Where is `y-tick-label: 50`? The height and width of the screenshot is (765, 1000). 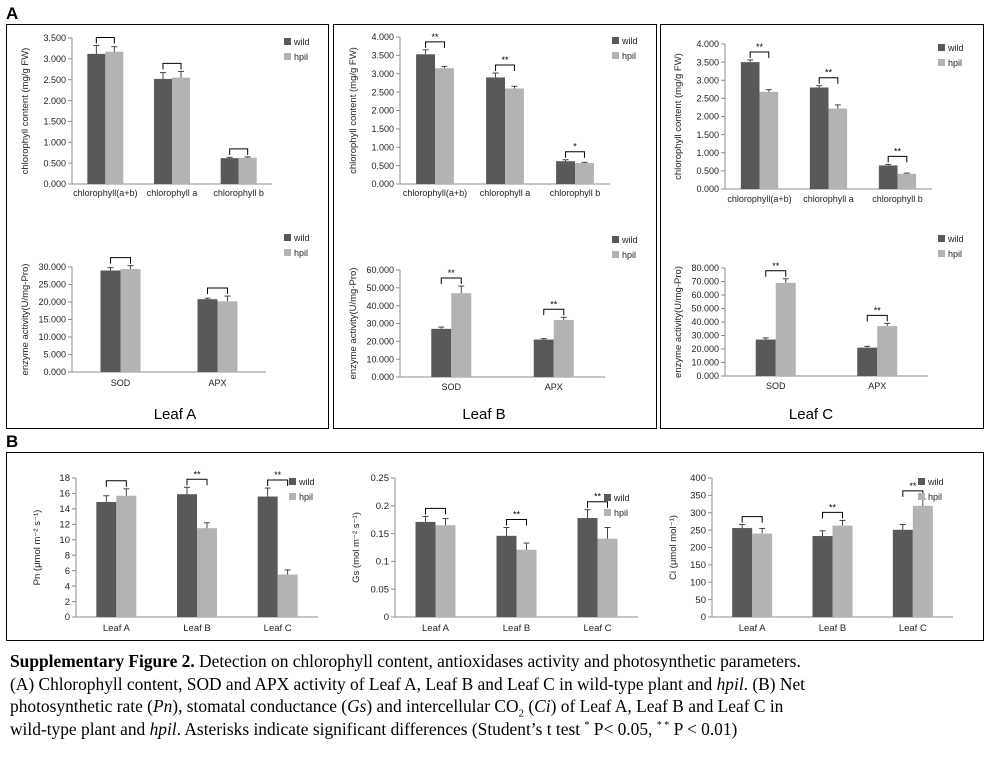
y-tick-label: 50 is located at coordinates (700, 600).